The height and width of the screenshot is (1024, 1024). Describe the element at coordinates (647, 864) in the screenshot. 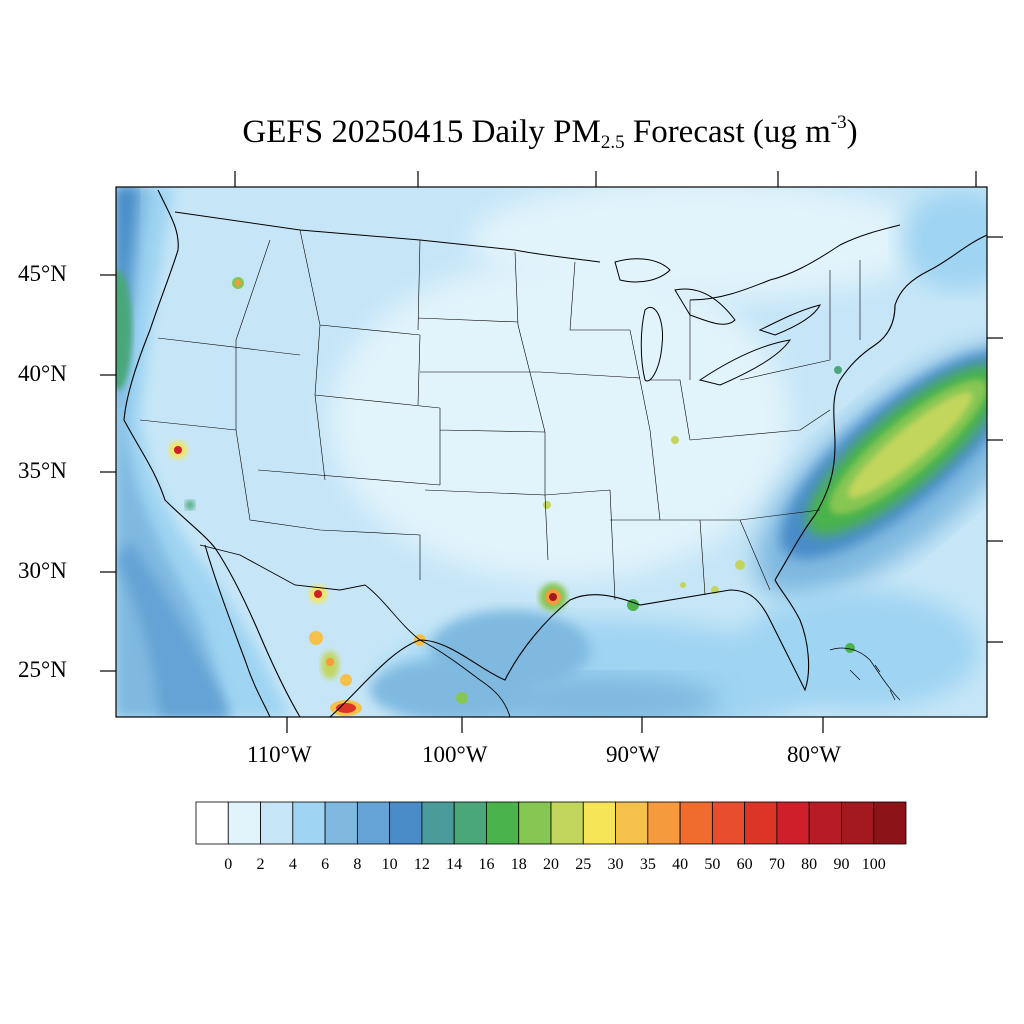

I see `colorbar-tick-label: 35` at that location.